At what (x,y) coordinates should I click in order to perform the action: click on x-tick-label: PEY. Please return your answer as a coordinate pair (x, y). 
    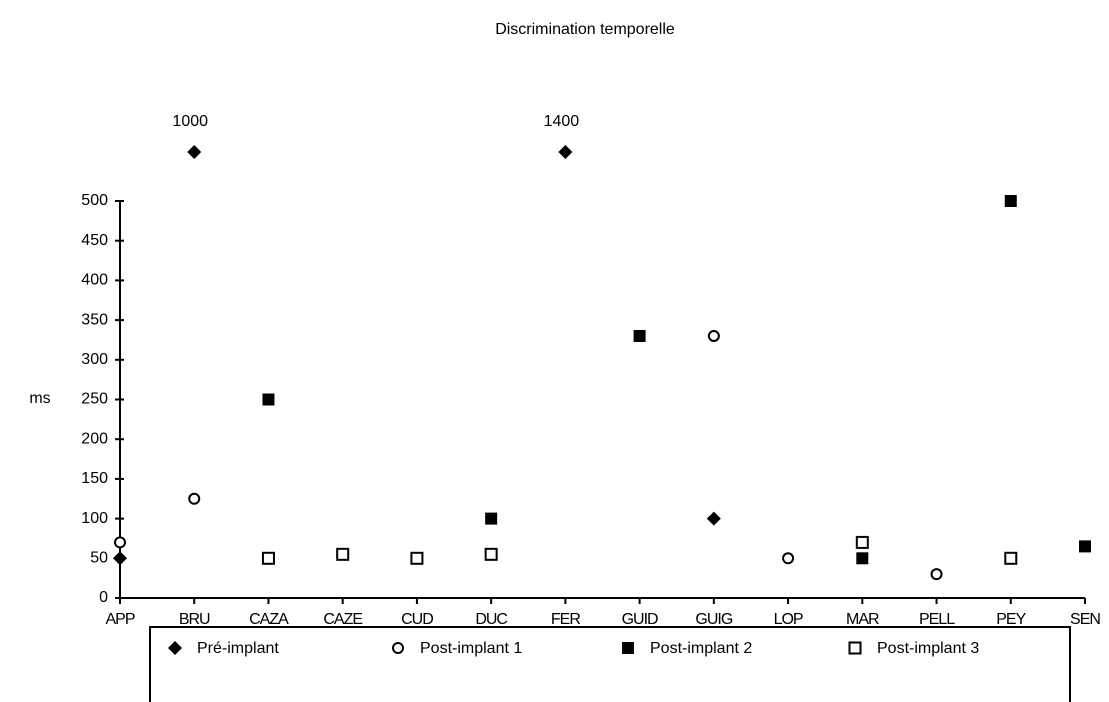
    Looking at the image, I should click on (1011, 619).